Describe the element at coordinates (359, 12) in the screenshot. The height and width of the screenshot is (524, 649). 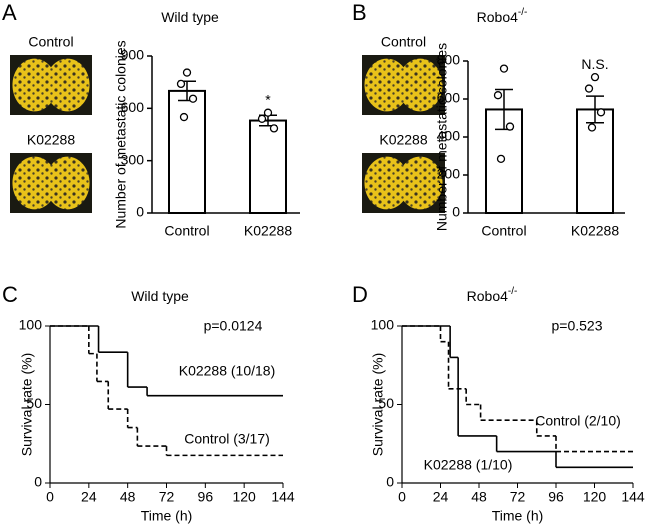
I see `panel-letter: B` at that location.